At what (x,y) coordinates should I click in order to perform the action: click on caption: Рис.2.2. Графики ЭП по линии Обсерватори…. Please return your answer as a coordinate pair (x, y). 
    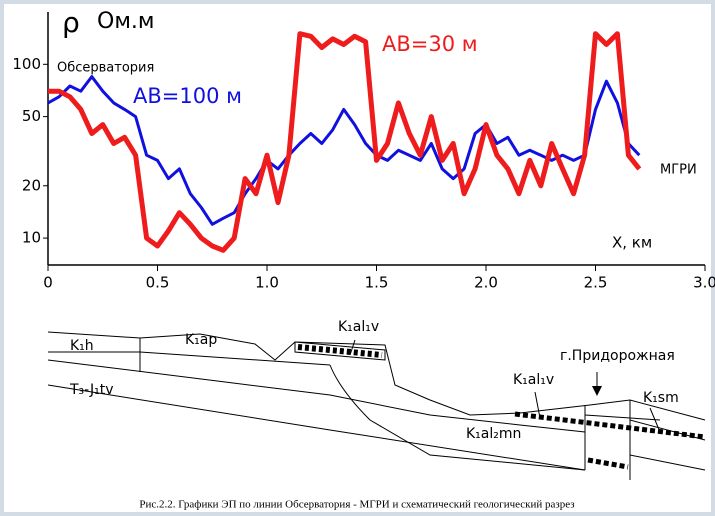
    Looking at the image, I should click on (356, 505).